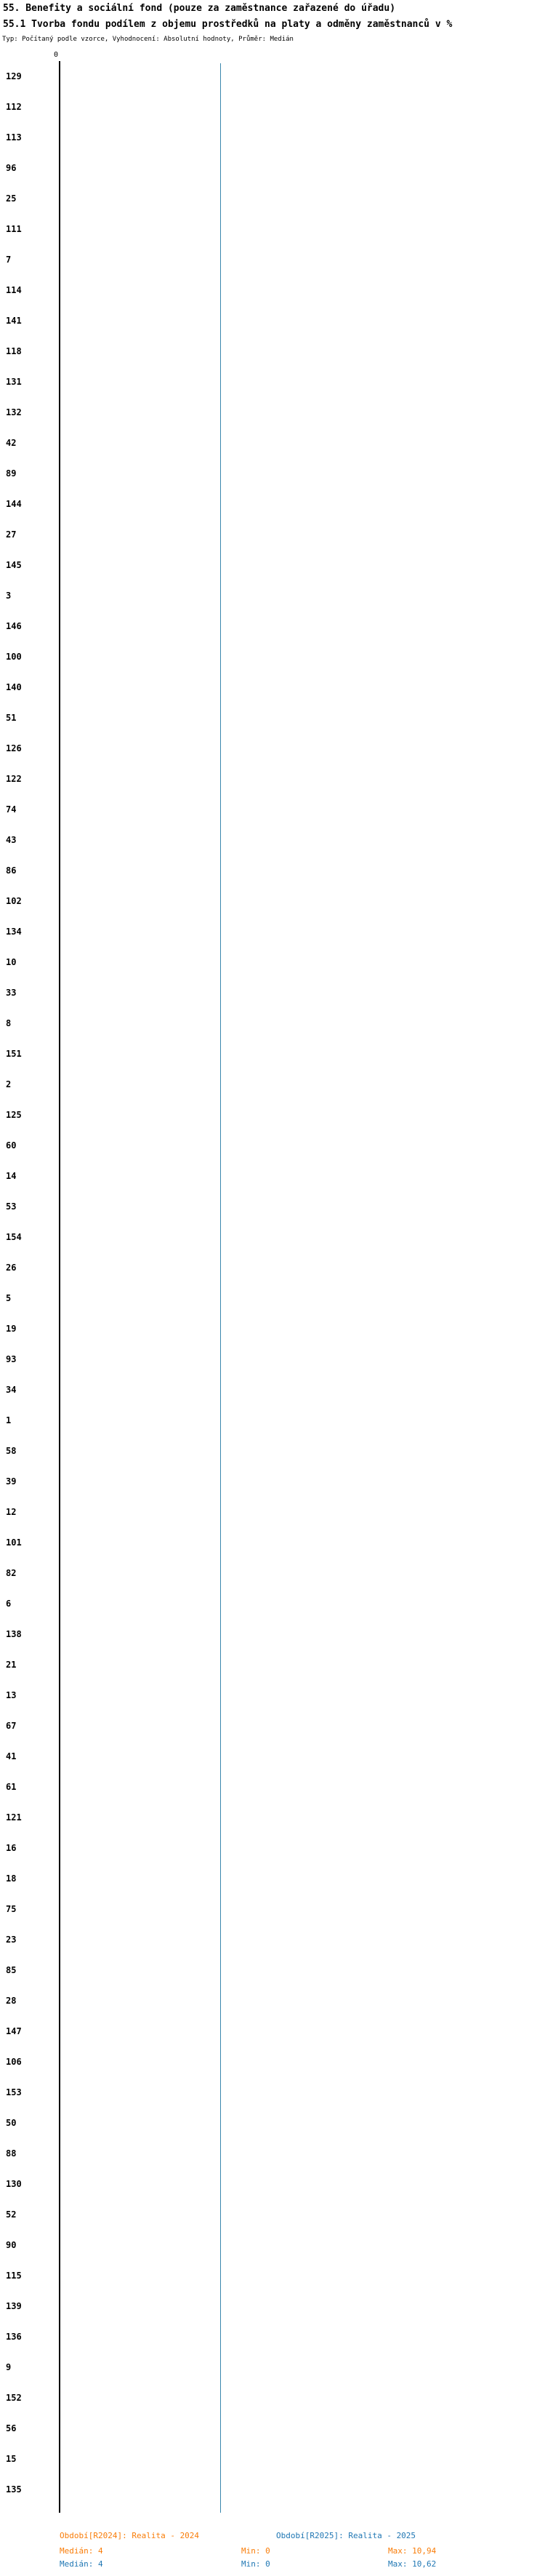 Image resolution: width=545 pixels, height=2576 pixels. Describe the element at coordinates (221, 1288) in the screenshot. I see `median-reference-line` at that location.